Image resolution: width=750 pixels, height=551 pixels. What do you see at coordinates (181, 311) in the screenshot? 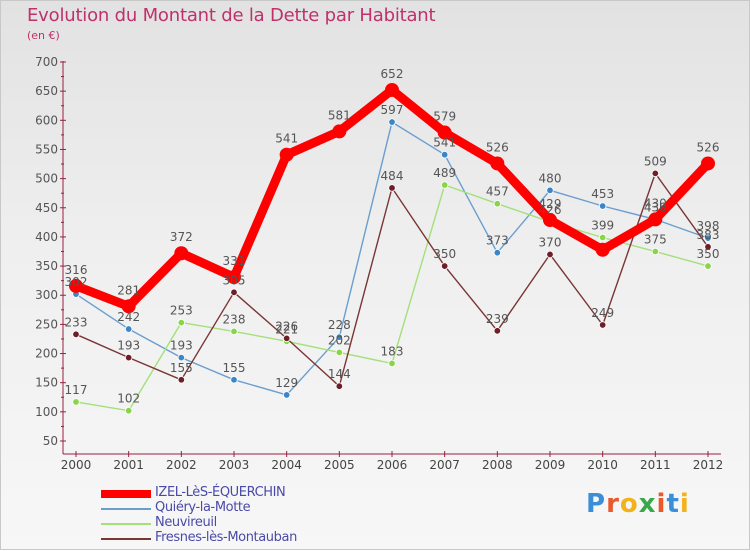
I see `data-label: 253` at bounding box center [181, 311].